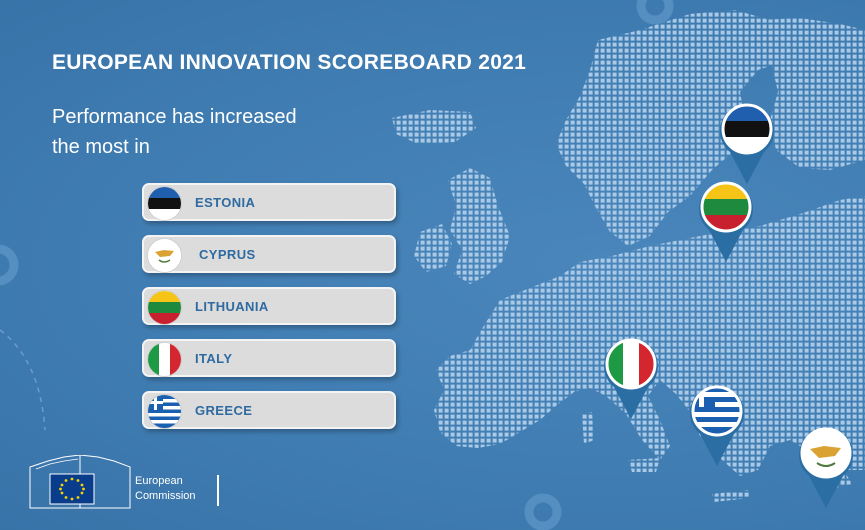 The width and height of the screenshot is (865, 530). I want to click on country-item-lithuania: LITHUANIA, so click(269, 306).